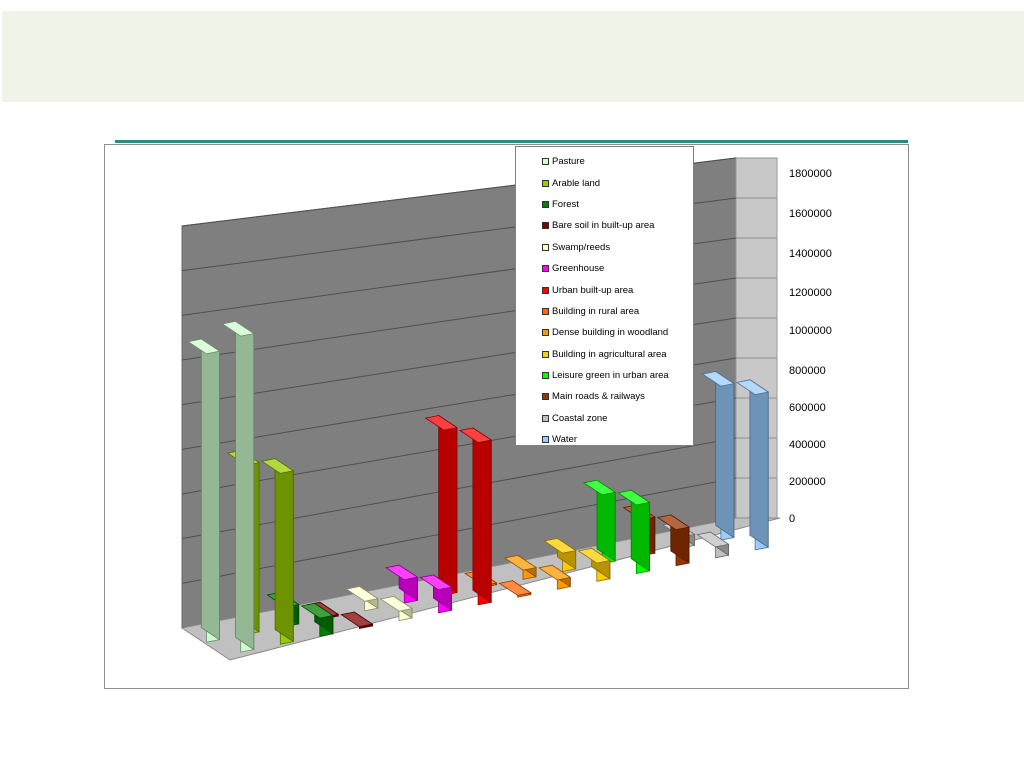 The image size is (1024, 768). I want to click on legend-label: Building in agricultural area, so click(609, 354).